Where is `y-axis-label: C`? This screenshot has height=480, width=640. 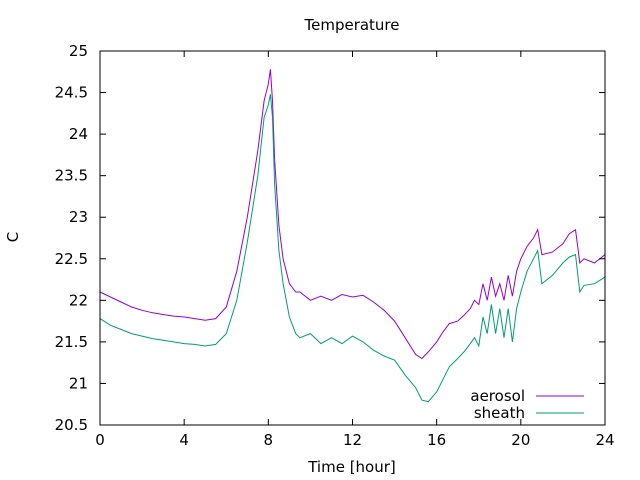
y-axis-label: C is located at coordinates (13, 237).